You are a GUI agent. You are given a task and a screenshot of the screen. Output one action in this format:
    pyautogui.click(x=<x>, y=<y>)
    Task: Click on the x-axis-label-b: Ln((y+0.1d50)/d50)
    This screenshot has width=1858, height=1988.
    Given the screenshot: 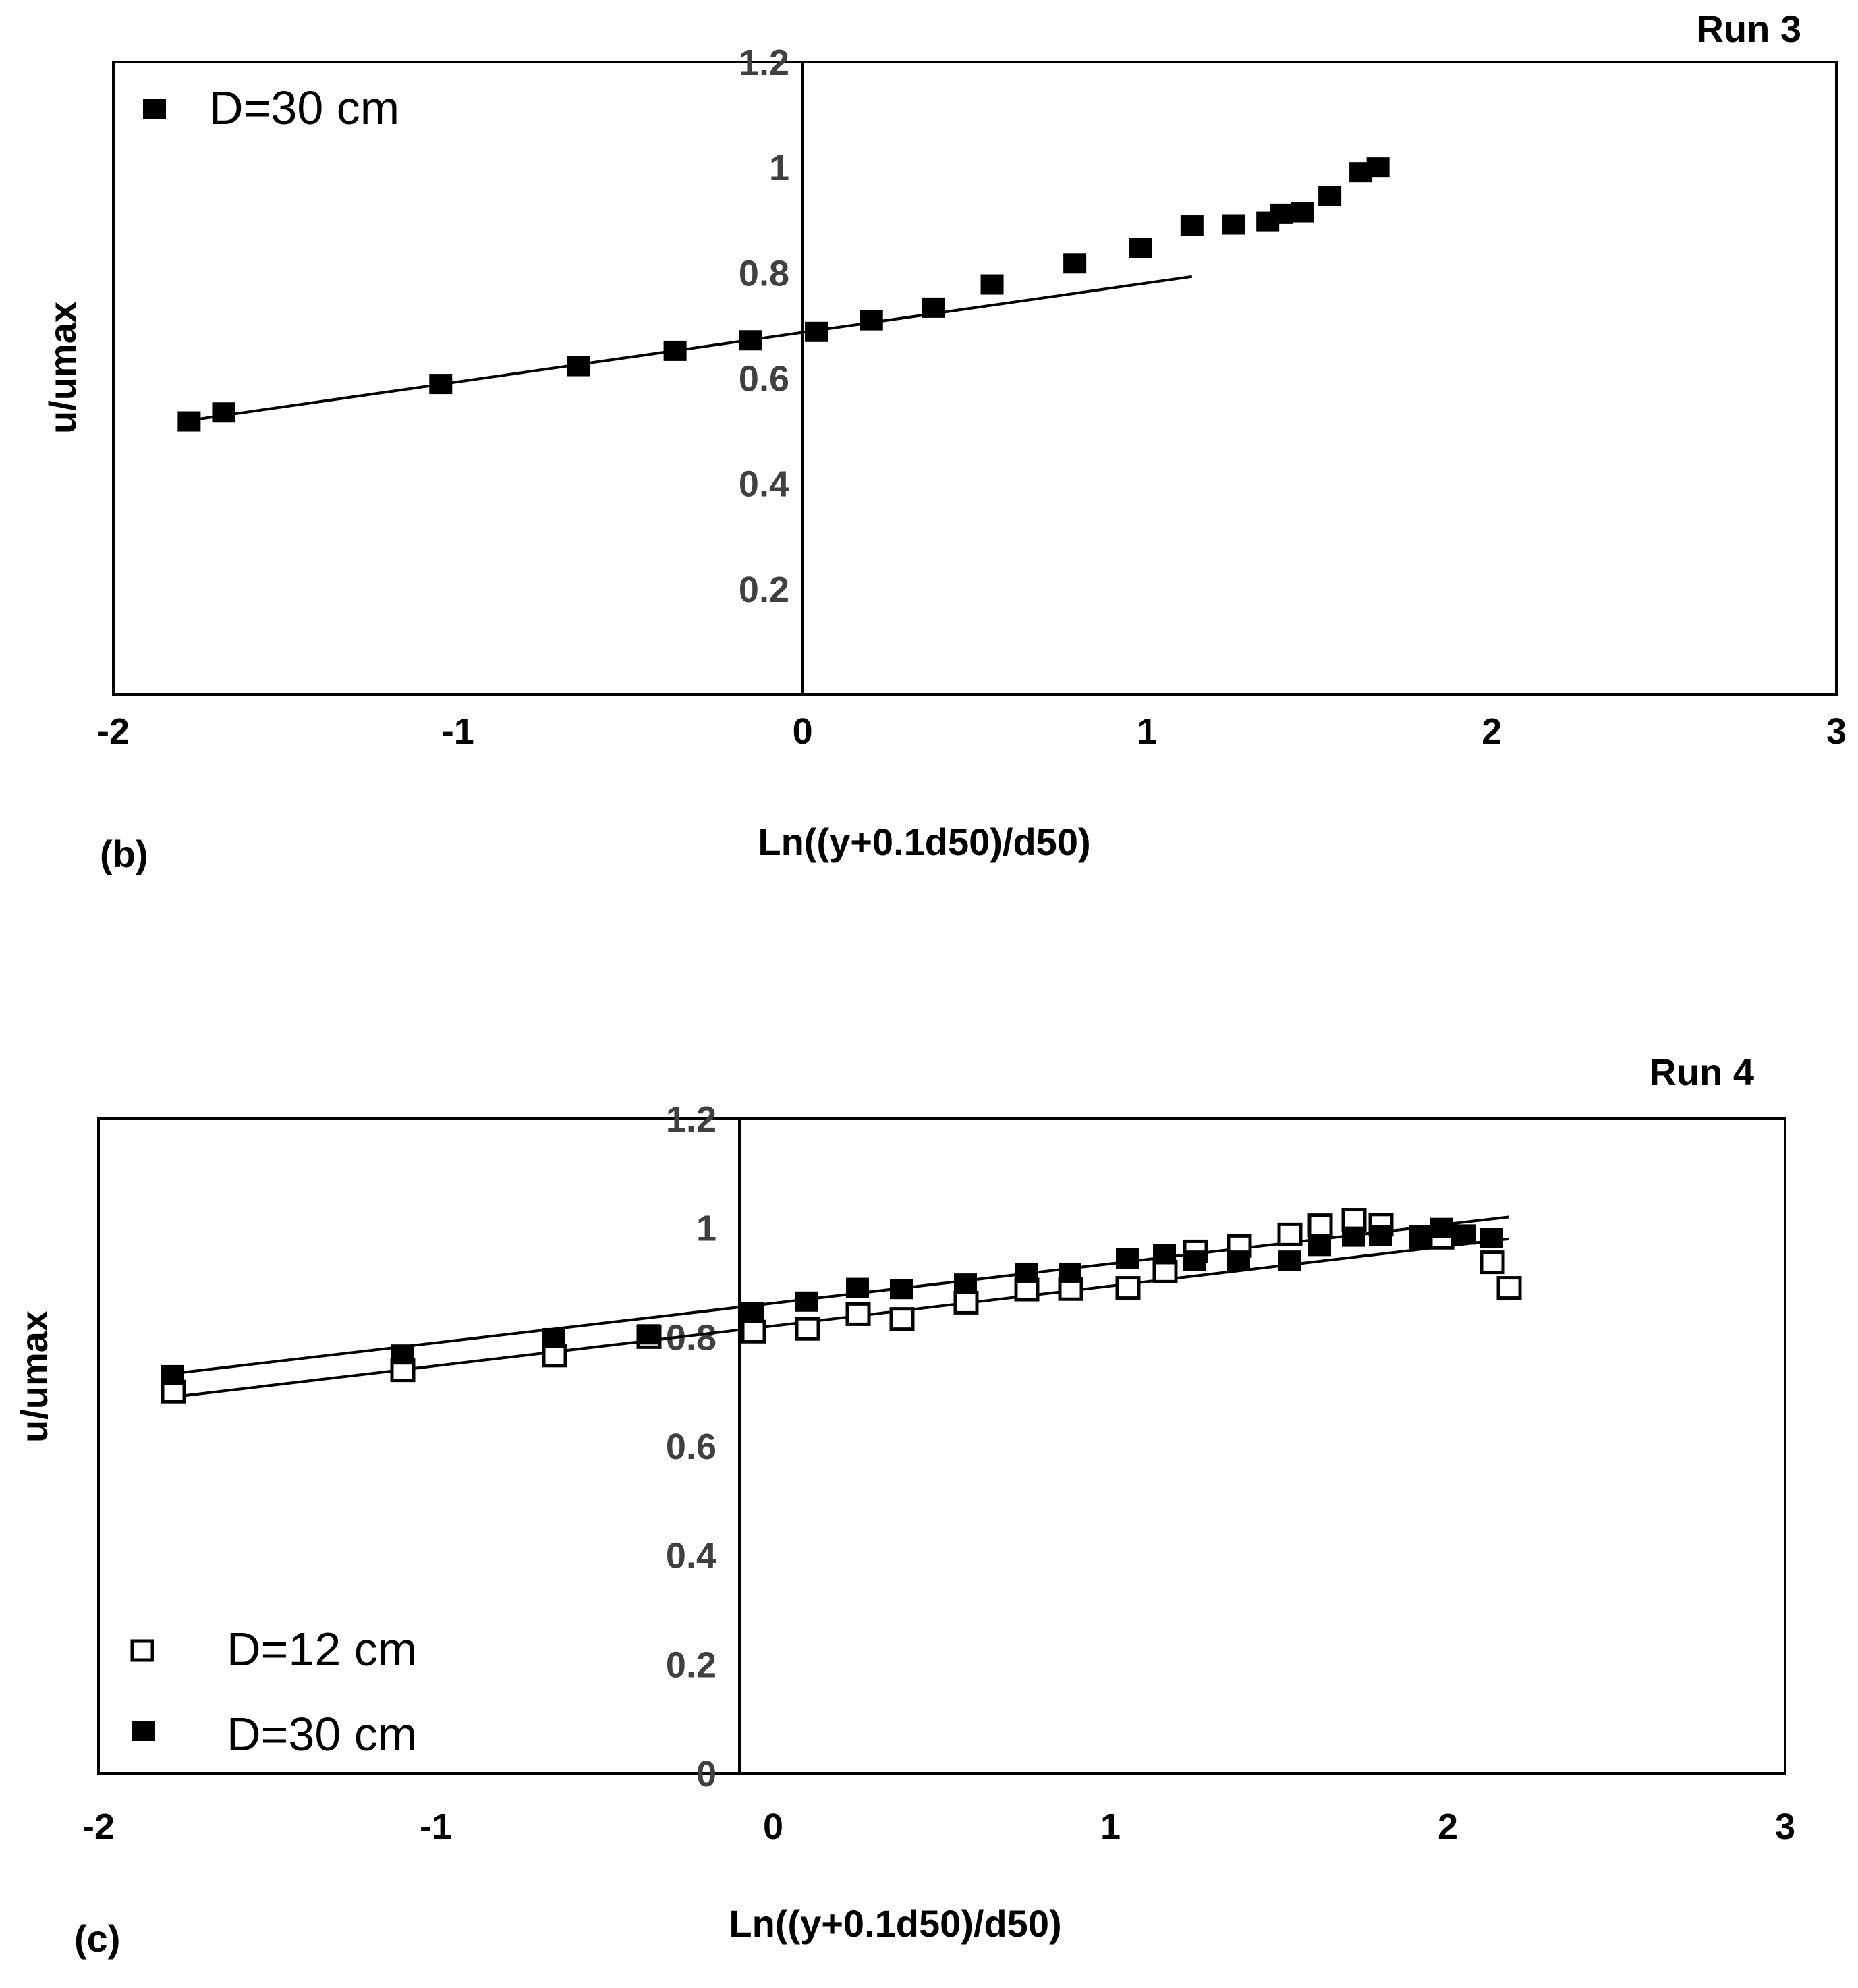 What is the action you would take?
    pyautogui.click(x=924, y=842)
    